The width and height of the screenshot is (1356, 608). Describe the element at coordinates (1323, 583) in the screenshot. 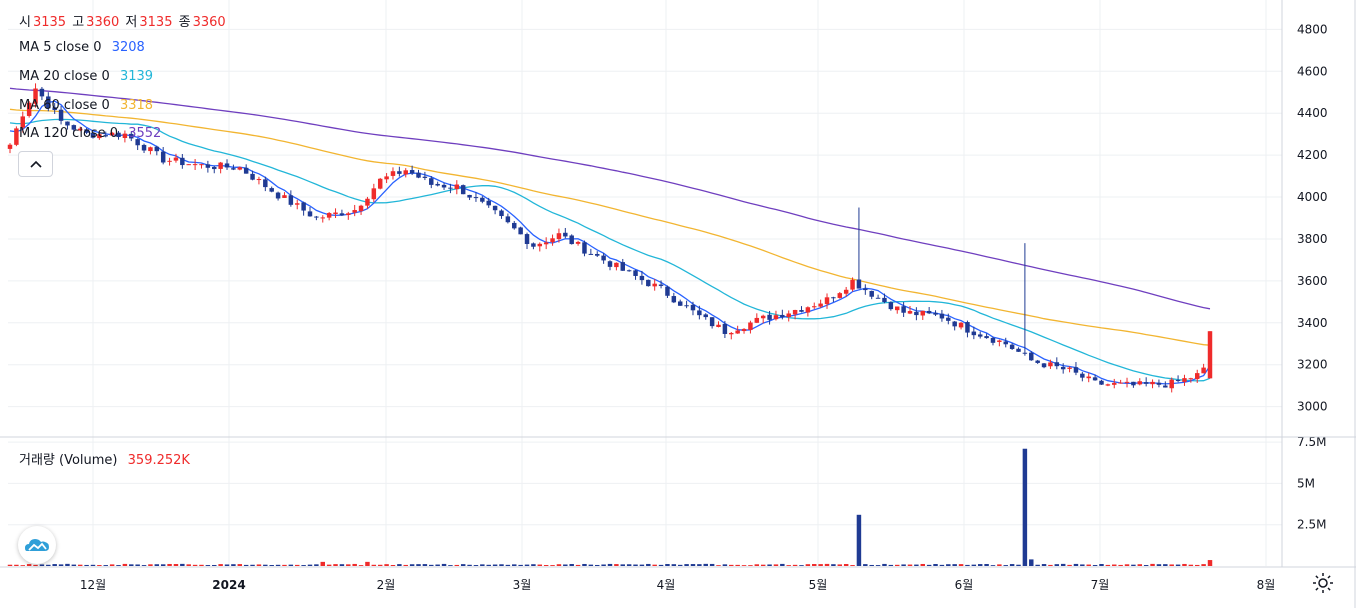

I see `gear-icon` at that location.